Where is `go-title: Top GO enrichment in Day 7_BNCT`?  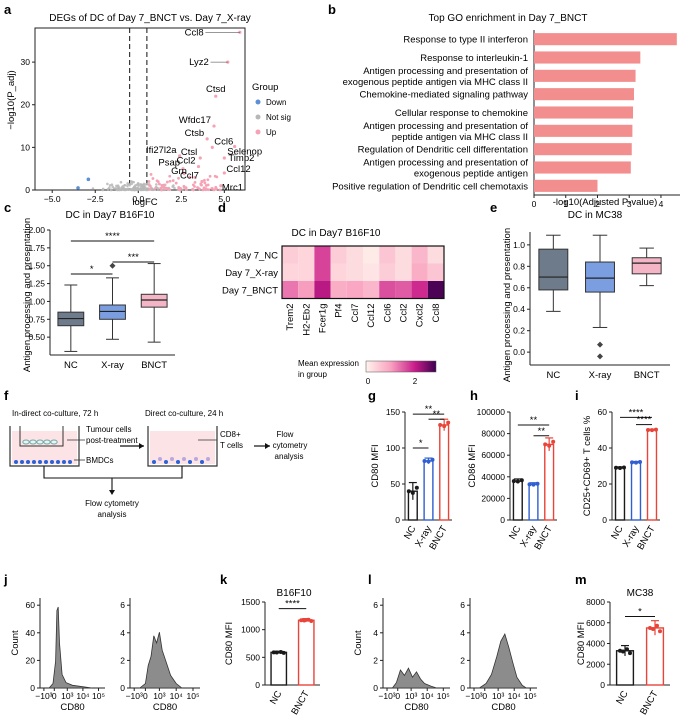 go-title: Top GO enrichment in Day 7_BNCT is located at coordinates (508, 18).